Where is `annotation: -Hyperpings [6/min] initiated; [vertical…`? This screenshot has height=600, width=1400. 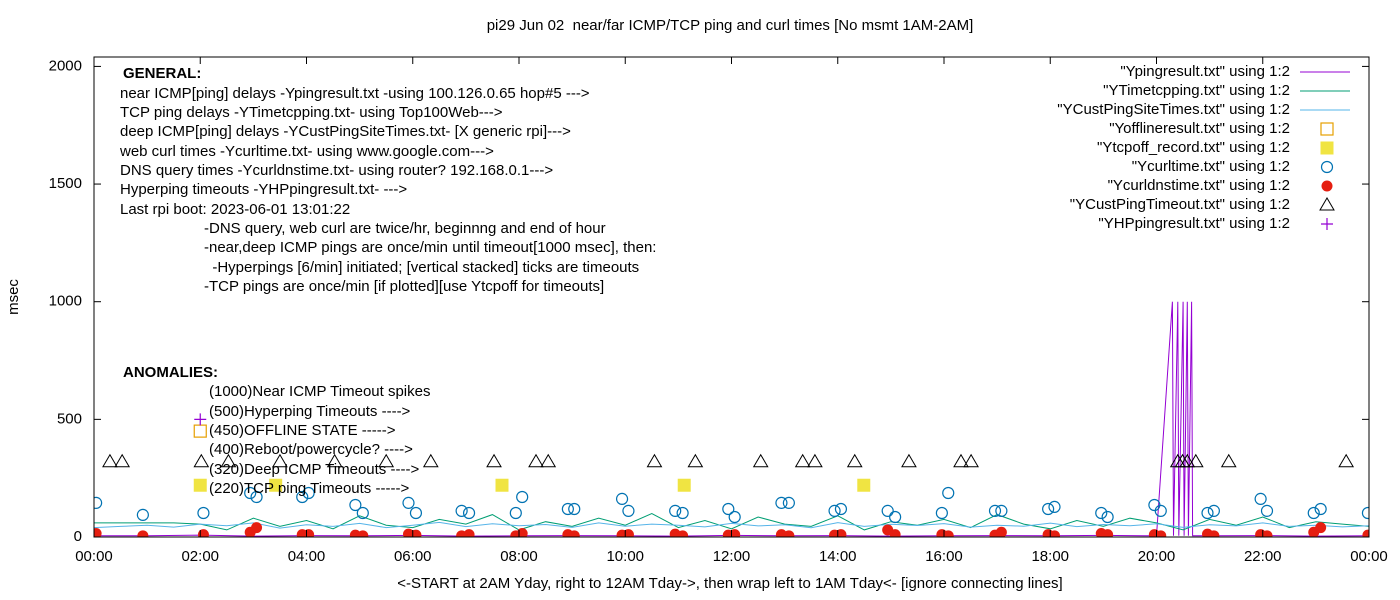
annotation: -Hyperpings [6/min] initiated; [vertical… is located at coordinates (421, 267).